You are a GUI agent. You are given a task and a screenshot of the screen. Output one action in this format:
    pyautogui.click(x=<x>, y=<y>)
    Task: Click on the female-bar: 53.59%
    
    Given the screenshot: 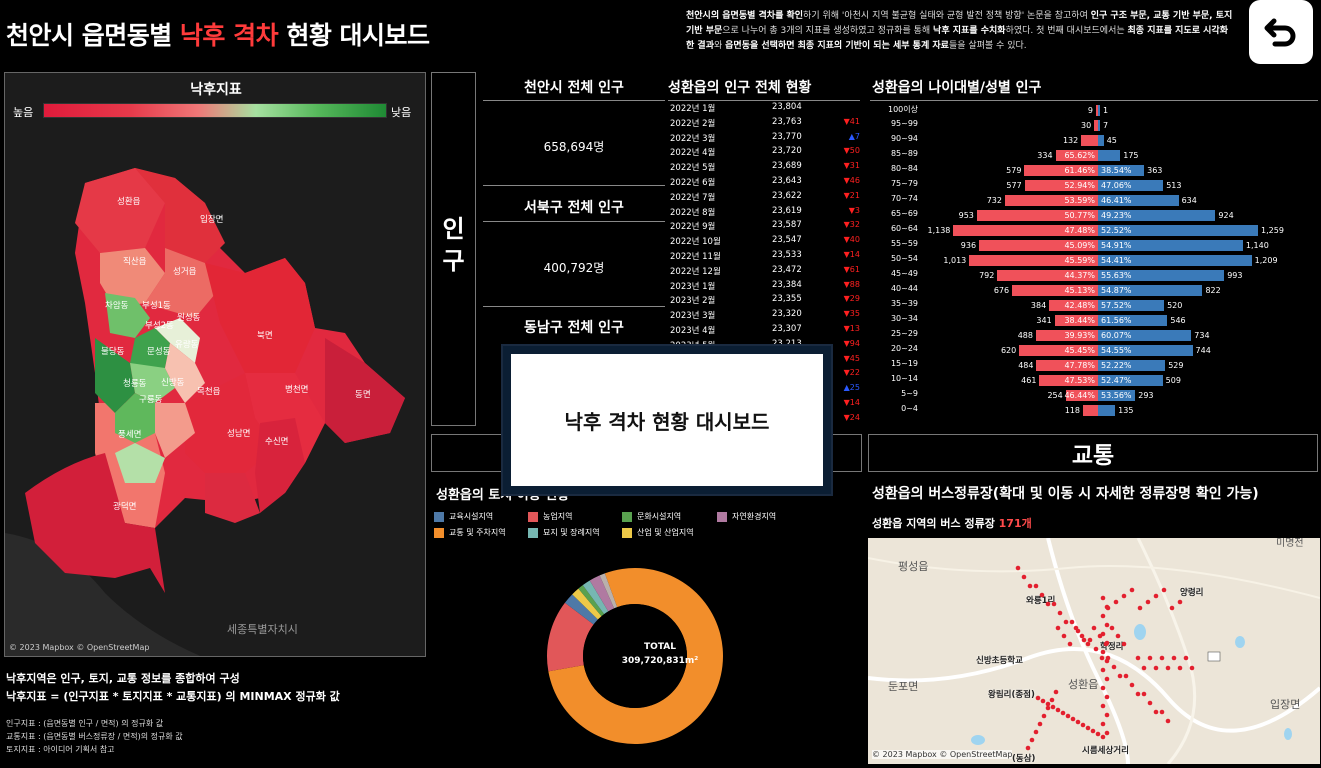 What is the action you would take?
    pyautogui.click(x=1051, y=200)
    